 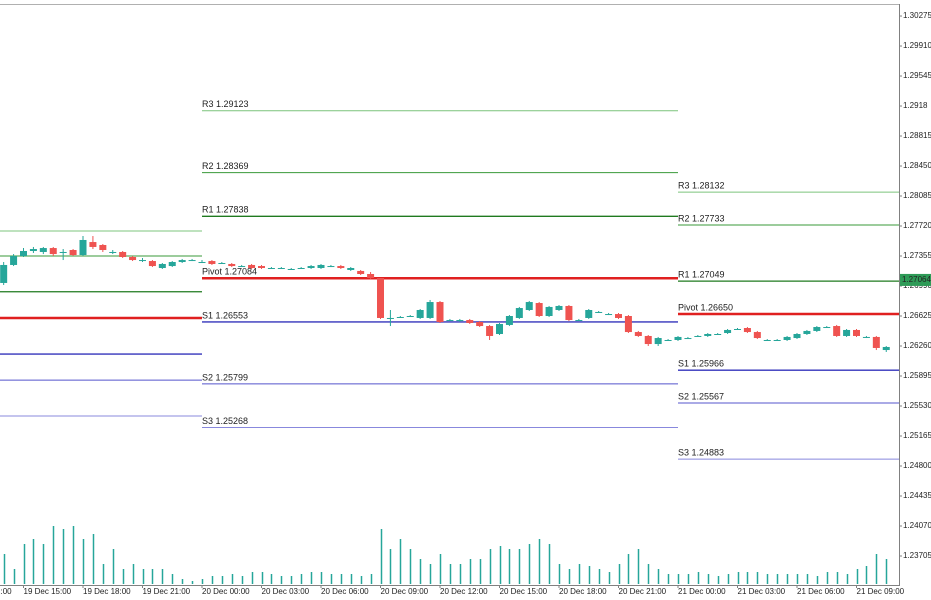 What do you see at coordinates (917, 255) in the screenshot?
I see `y-tick-label: 1.27355` at bounding box center [917, 255].